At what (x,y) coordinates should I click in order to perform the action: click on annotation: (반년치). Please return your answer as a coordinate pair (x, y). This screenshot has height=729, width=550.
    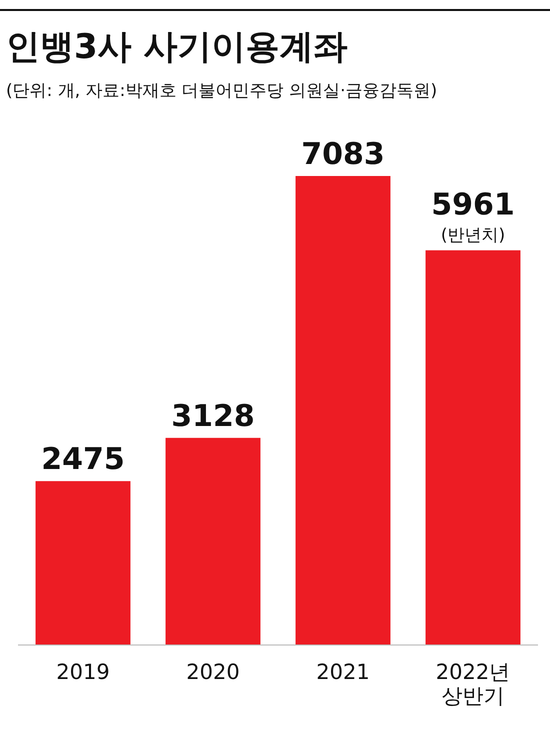
    Looking at the image, I should click on (473, 235).